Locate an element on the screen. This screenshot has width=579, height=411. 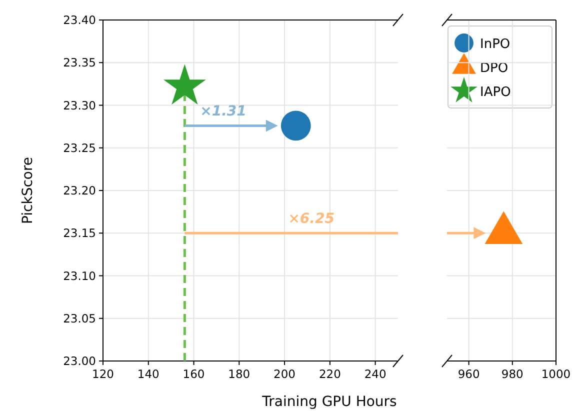
legend-label: IAPO is located at coordinates (495, 92).